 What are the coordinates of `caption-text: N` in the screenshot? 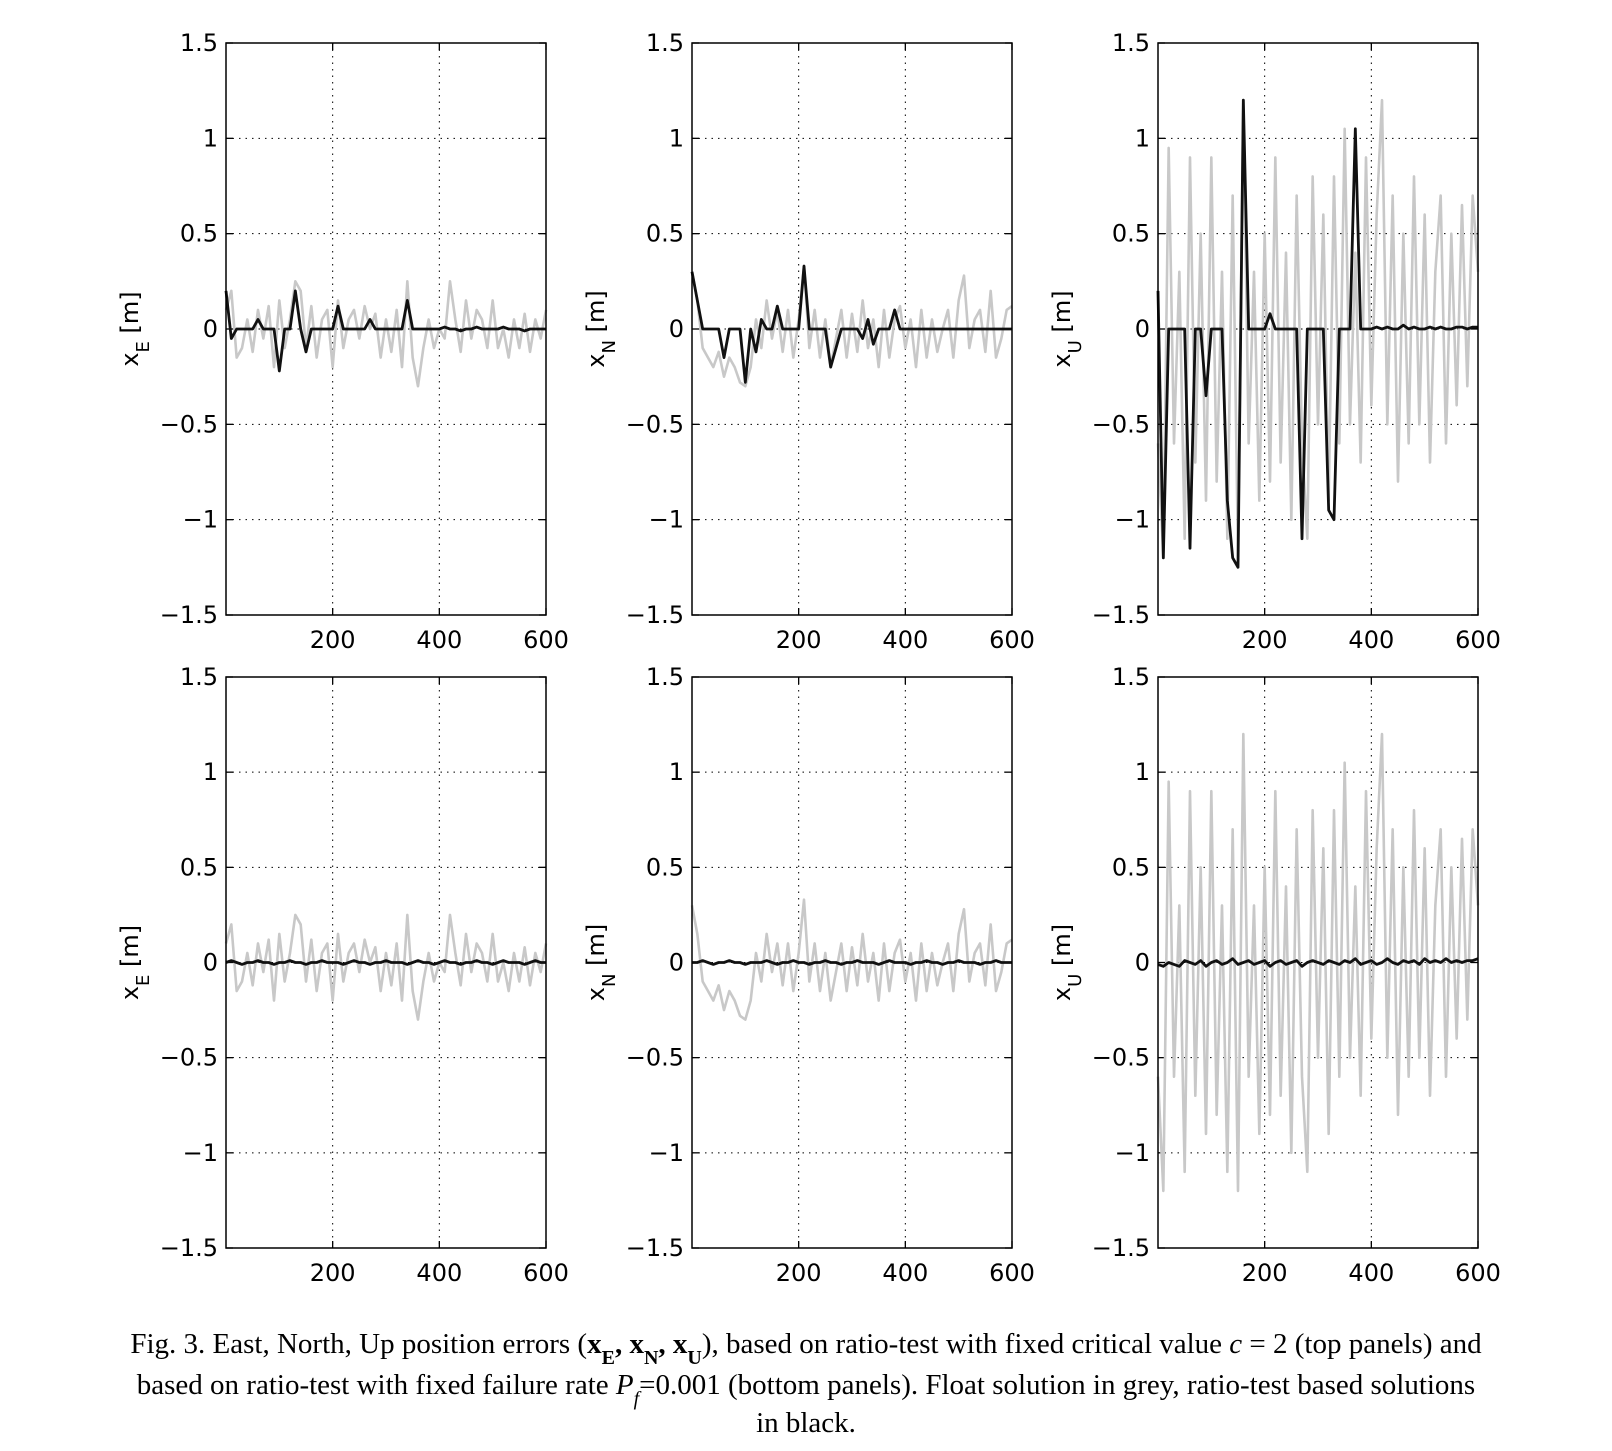 It's located at (651, 1358).